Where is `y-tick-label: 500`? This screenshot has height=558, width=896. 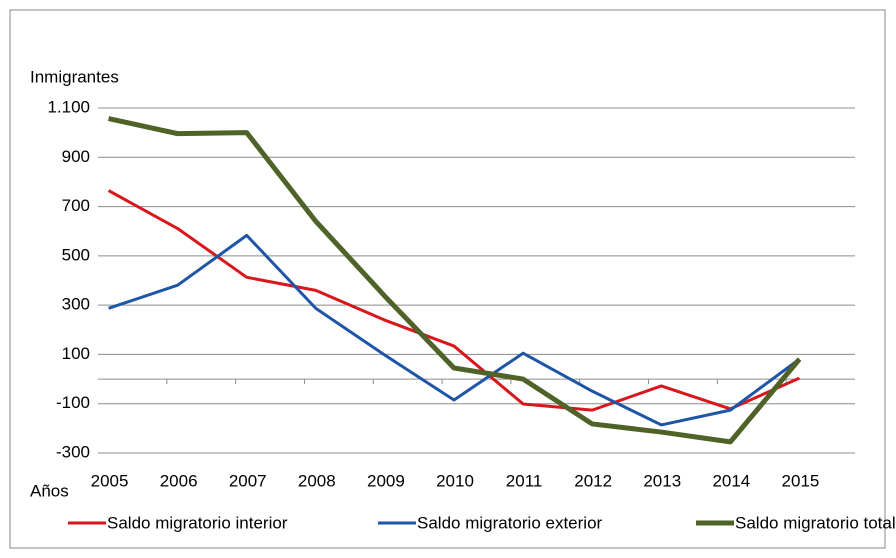
y-tick-label: 500 is located at coordinates (76, 254).